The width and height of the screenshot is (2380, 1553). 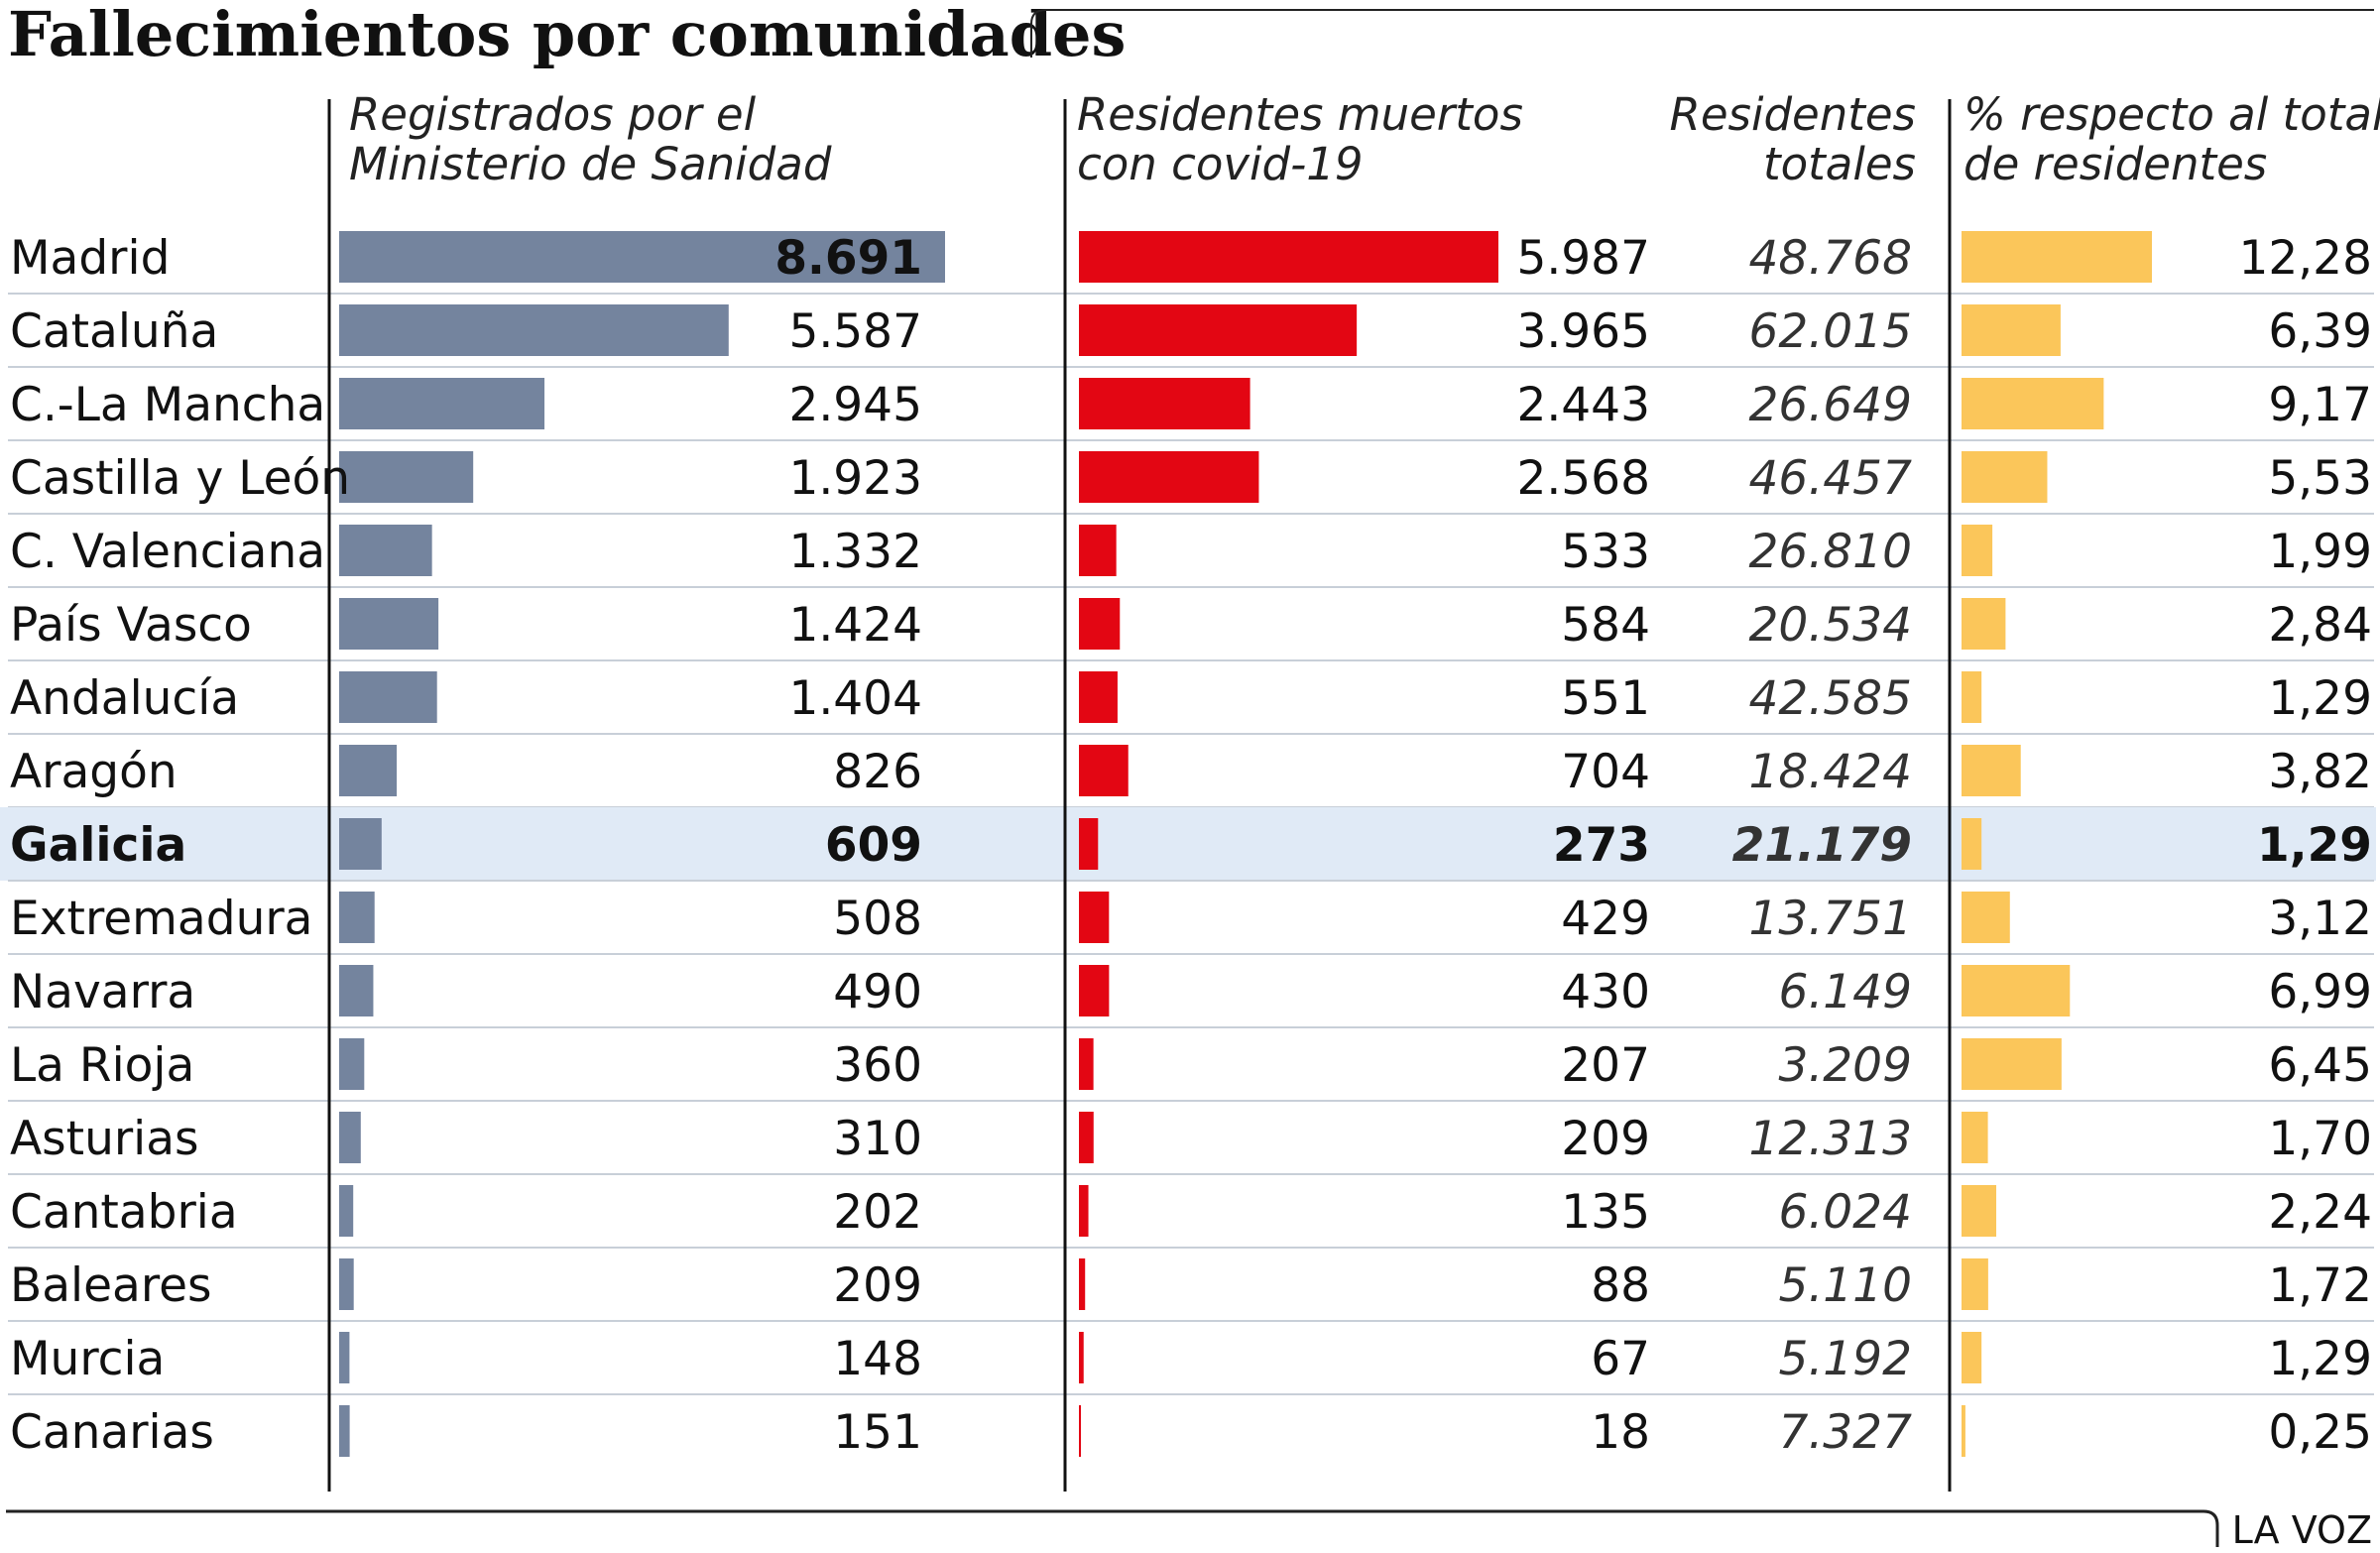 I want to click on deaths-value: 430, so click(x=1605, y=992).